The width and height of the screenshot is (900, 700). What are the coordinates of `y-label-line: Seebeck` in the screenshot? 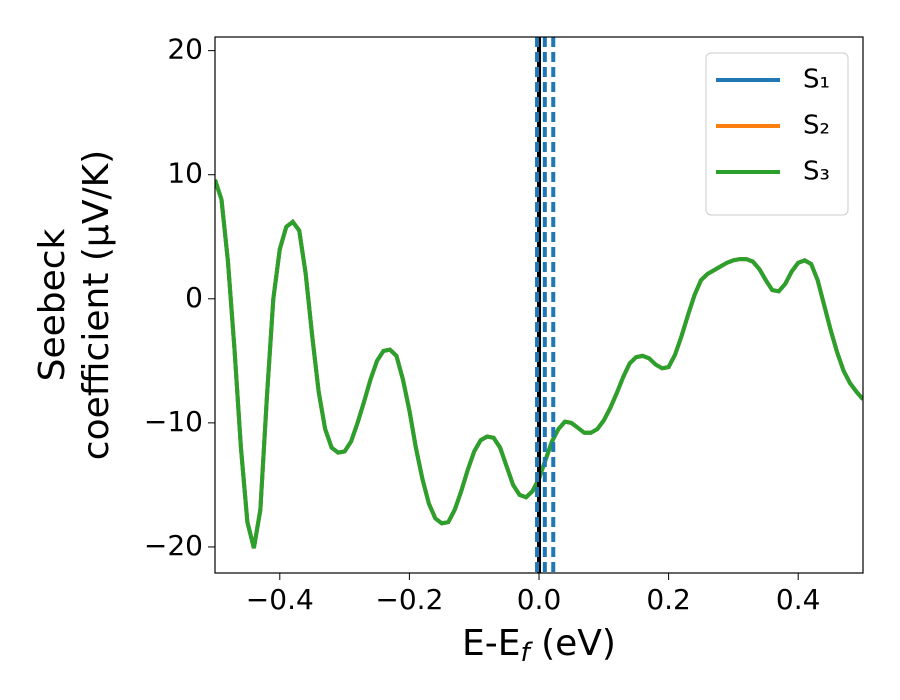 It's located at (52, 304).